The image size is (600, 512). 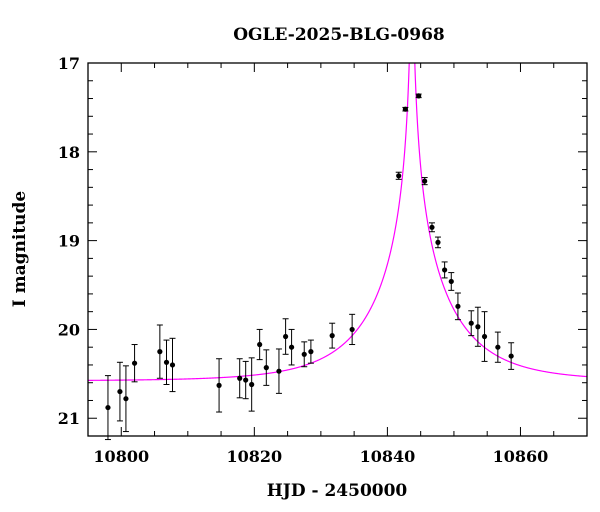 I want to click on y-tick-label: 17, so click(x=69, y=63).